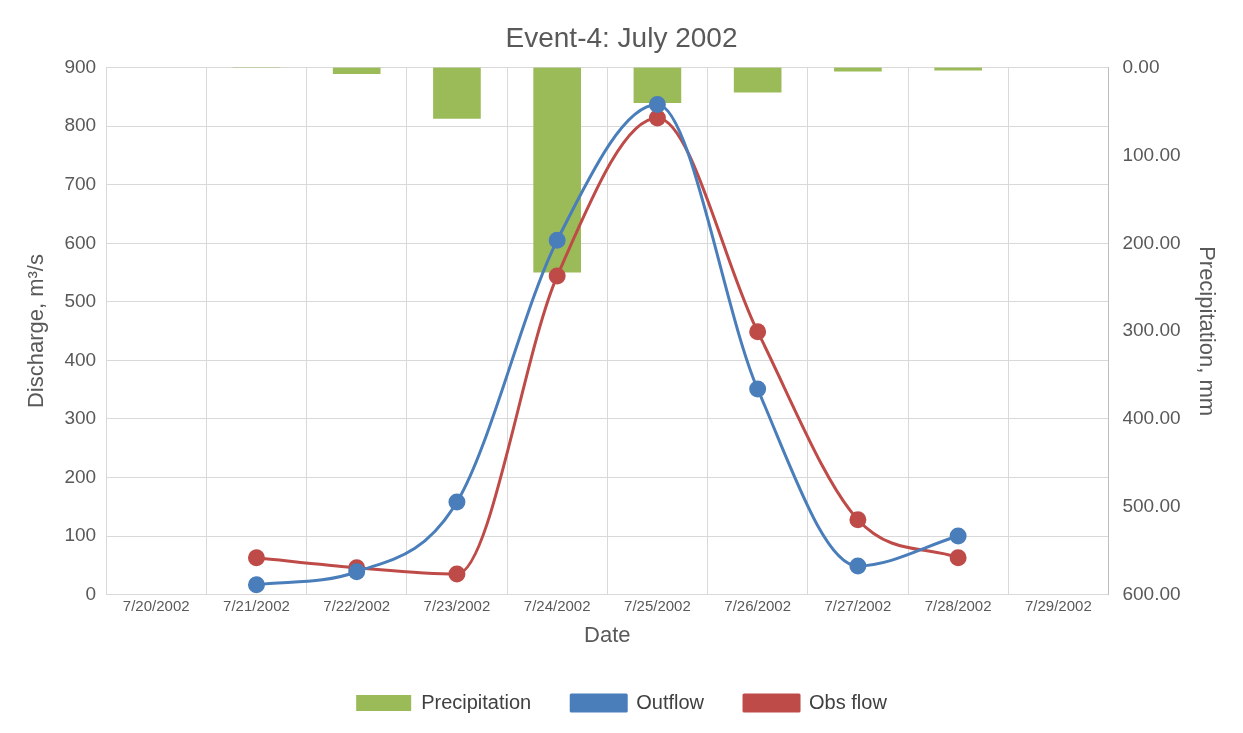  What do you see at coordinates (476, 701) in the screenshot?
I see `legend-label: Precipitation` at bounding box center [476, 701].